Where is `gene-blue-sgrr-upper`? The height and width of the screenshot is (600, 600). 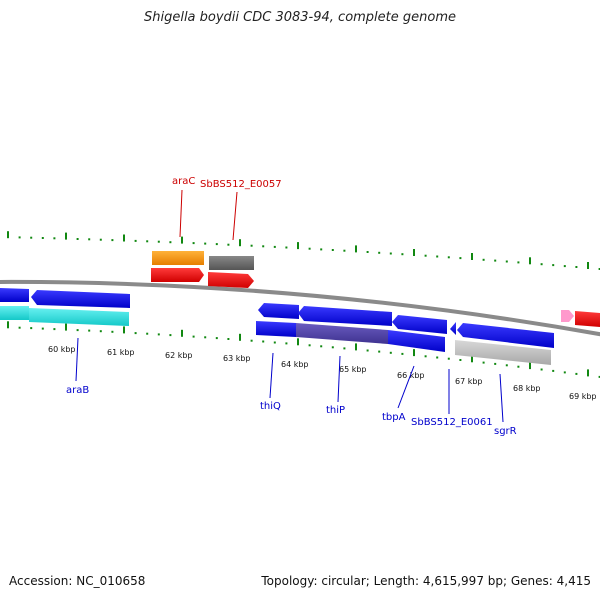
gene-blue-sgrr-upper is located at coordinates (505, 335).